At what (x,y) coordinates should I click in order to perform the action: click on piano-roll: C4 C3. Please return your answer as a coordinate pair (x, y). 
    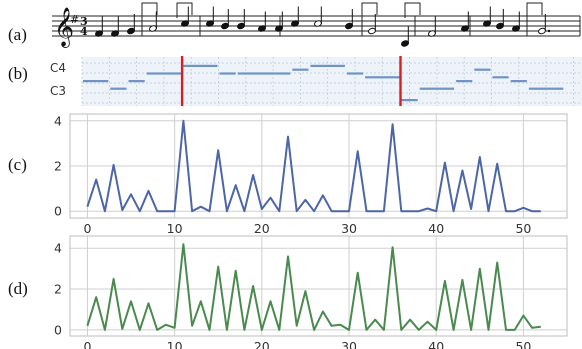
    Looking at the image, I should click on (316, 81).